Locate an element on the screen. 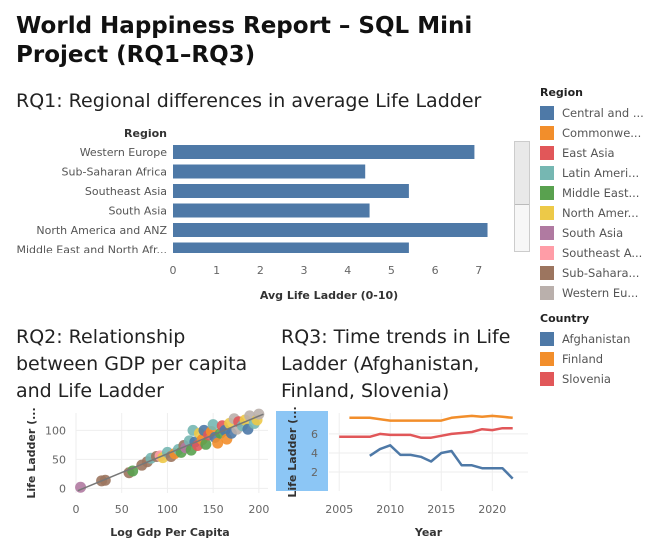 Image resolution: width=649 pixels, height=559 pixels. rq1-region-header: Region is located at coordinates (145, 133).